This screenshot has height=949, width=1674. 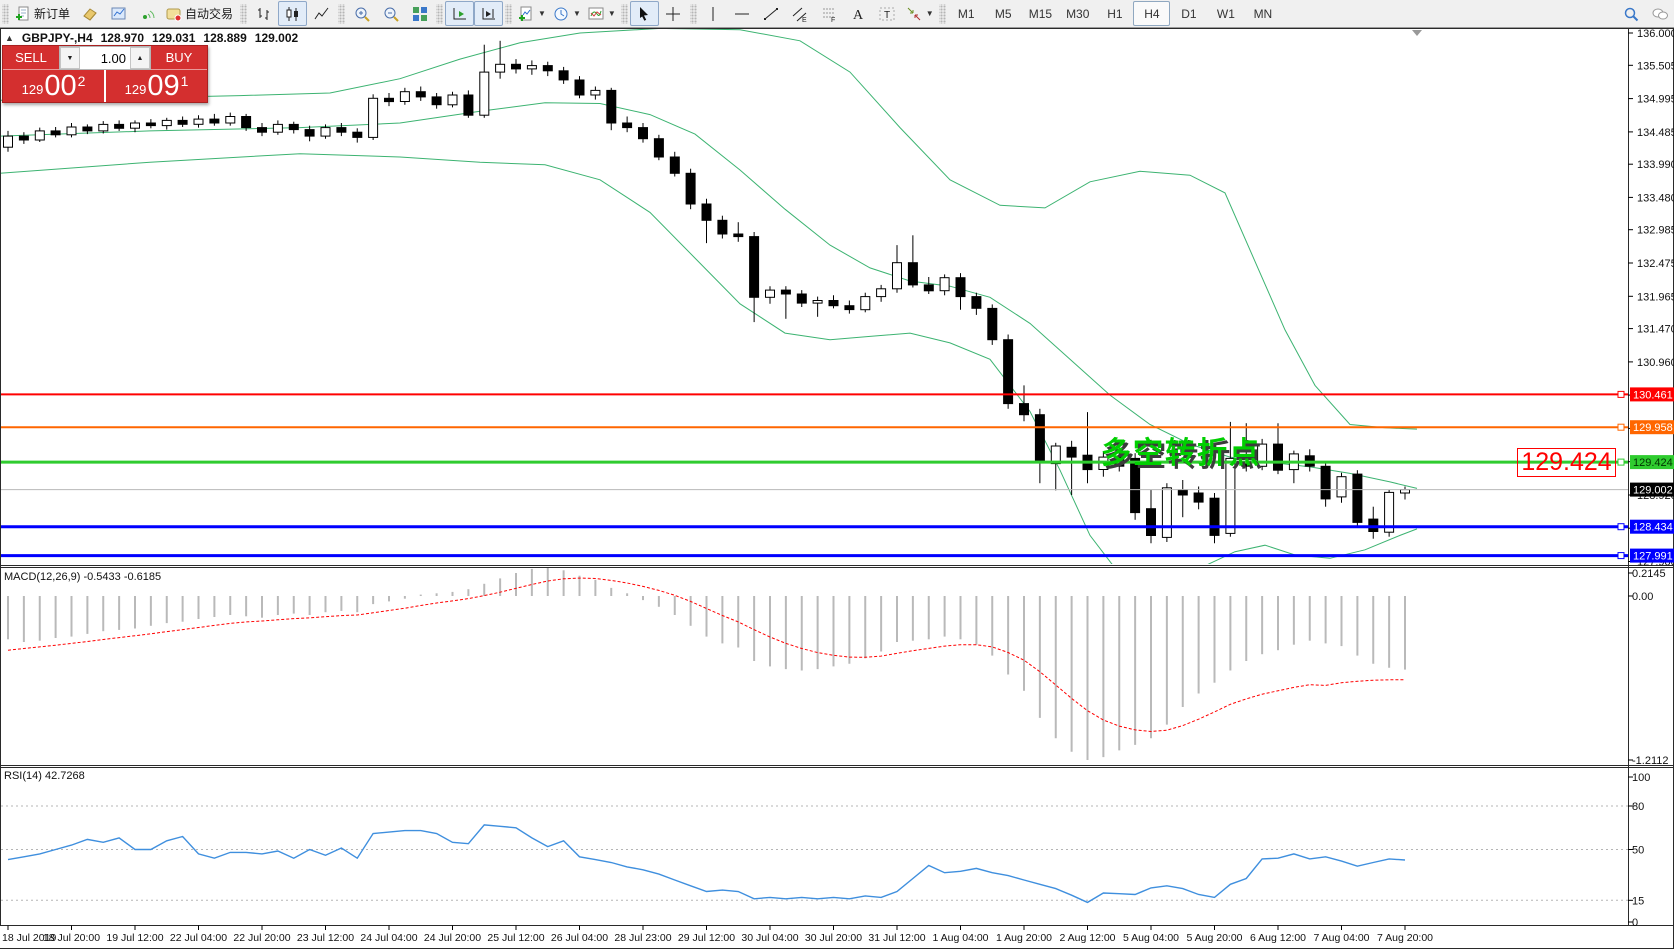 I want to click on toolbar-tf-h1: H1, so click(x=1115, y=13).